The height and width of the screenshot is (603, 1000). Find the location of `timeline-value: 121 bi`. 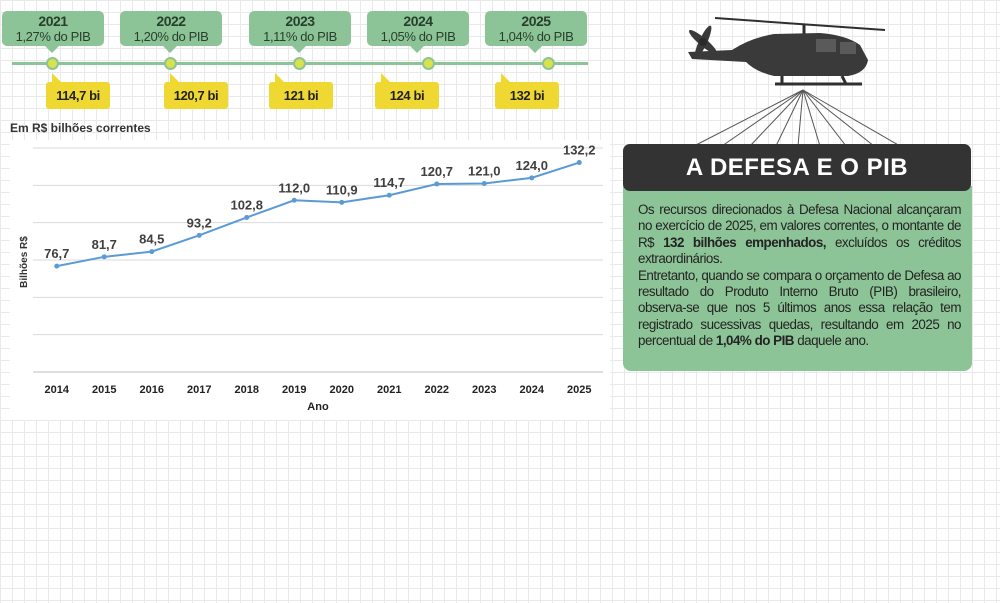

timeline-value: 121 bi is located at coordinates (301, 91).